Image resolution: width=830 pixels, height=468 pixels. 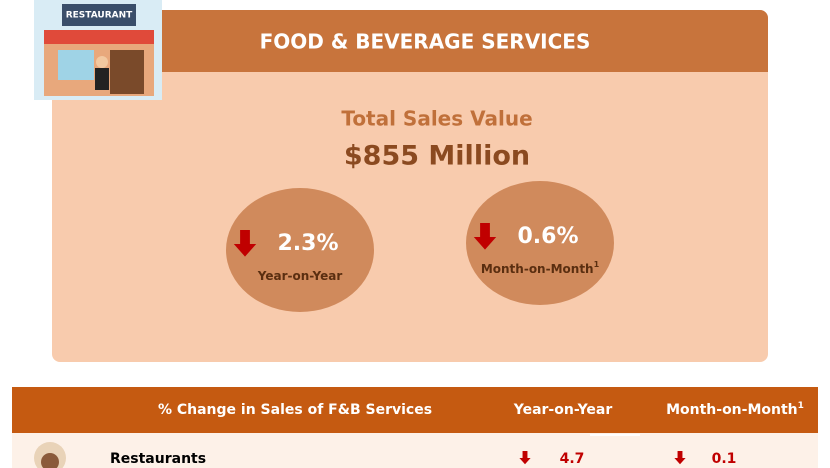 I want to click on subtitle: Total Sales Value, so click(x=436, y=119).